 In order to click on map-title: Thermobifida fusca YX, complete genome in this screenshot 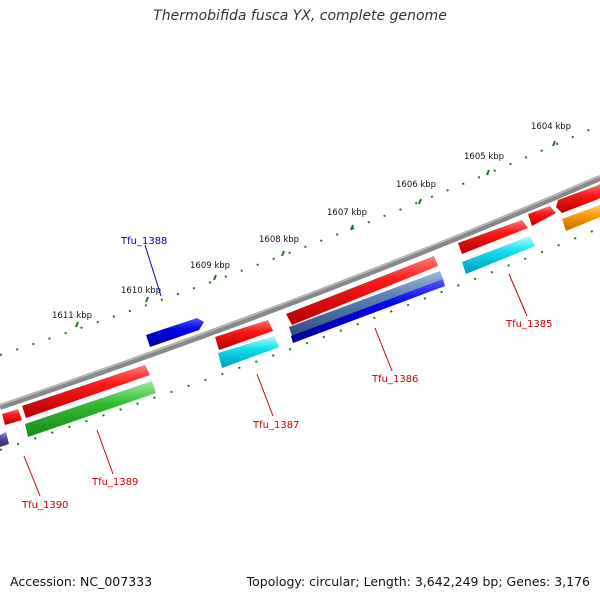, I will do `click(300, 16)`.